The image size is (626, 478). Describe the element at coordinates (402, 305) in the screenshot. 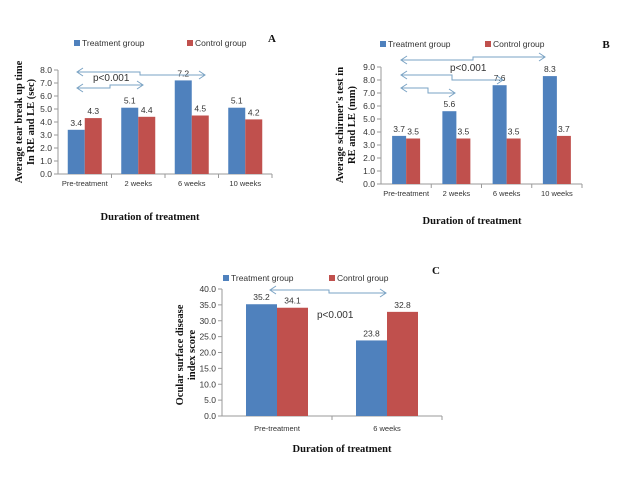

I see `data-label: 32.8` at that location.